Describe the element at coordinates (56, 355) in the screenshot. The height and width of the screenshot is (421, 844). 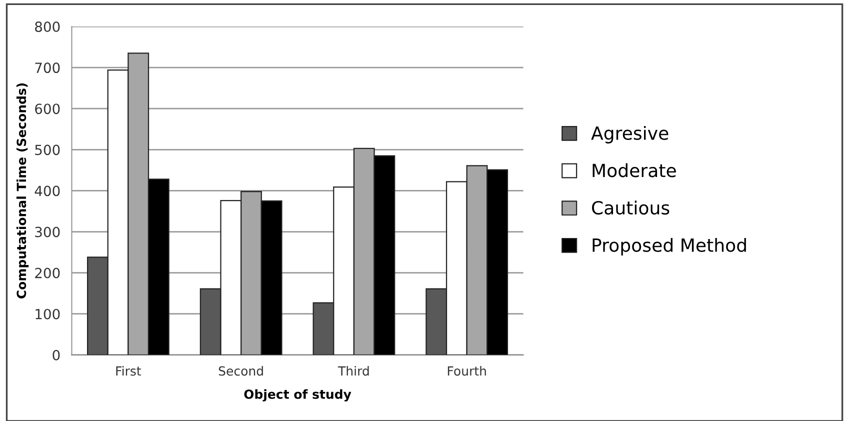
I see `y-tick-label: 0` at that location.